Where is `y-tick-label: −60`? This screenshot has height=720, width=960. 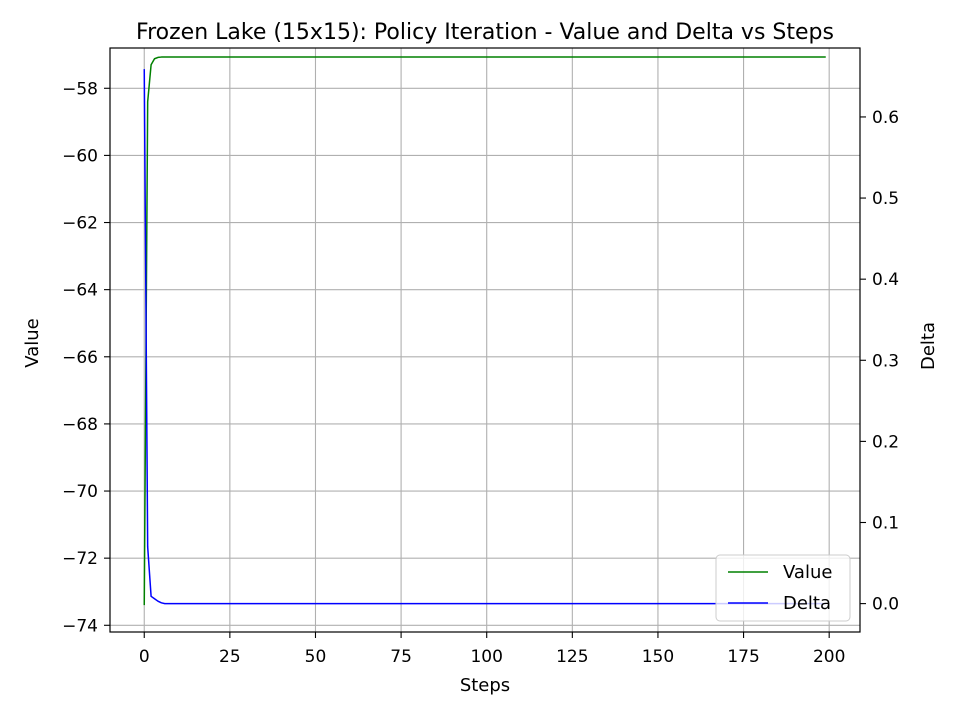
y-tick-label: −60 is located at coordinates (80, 156).